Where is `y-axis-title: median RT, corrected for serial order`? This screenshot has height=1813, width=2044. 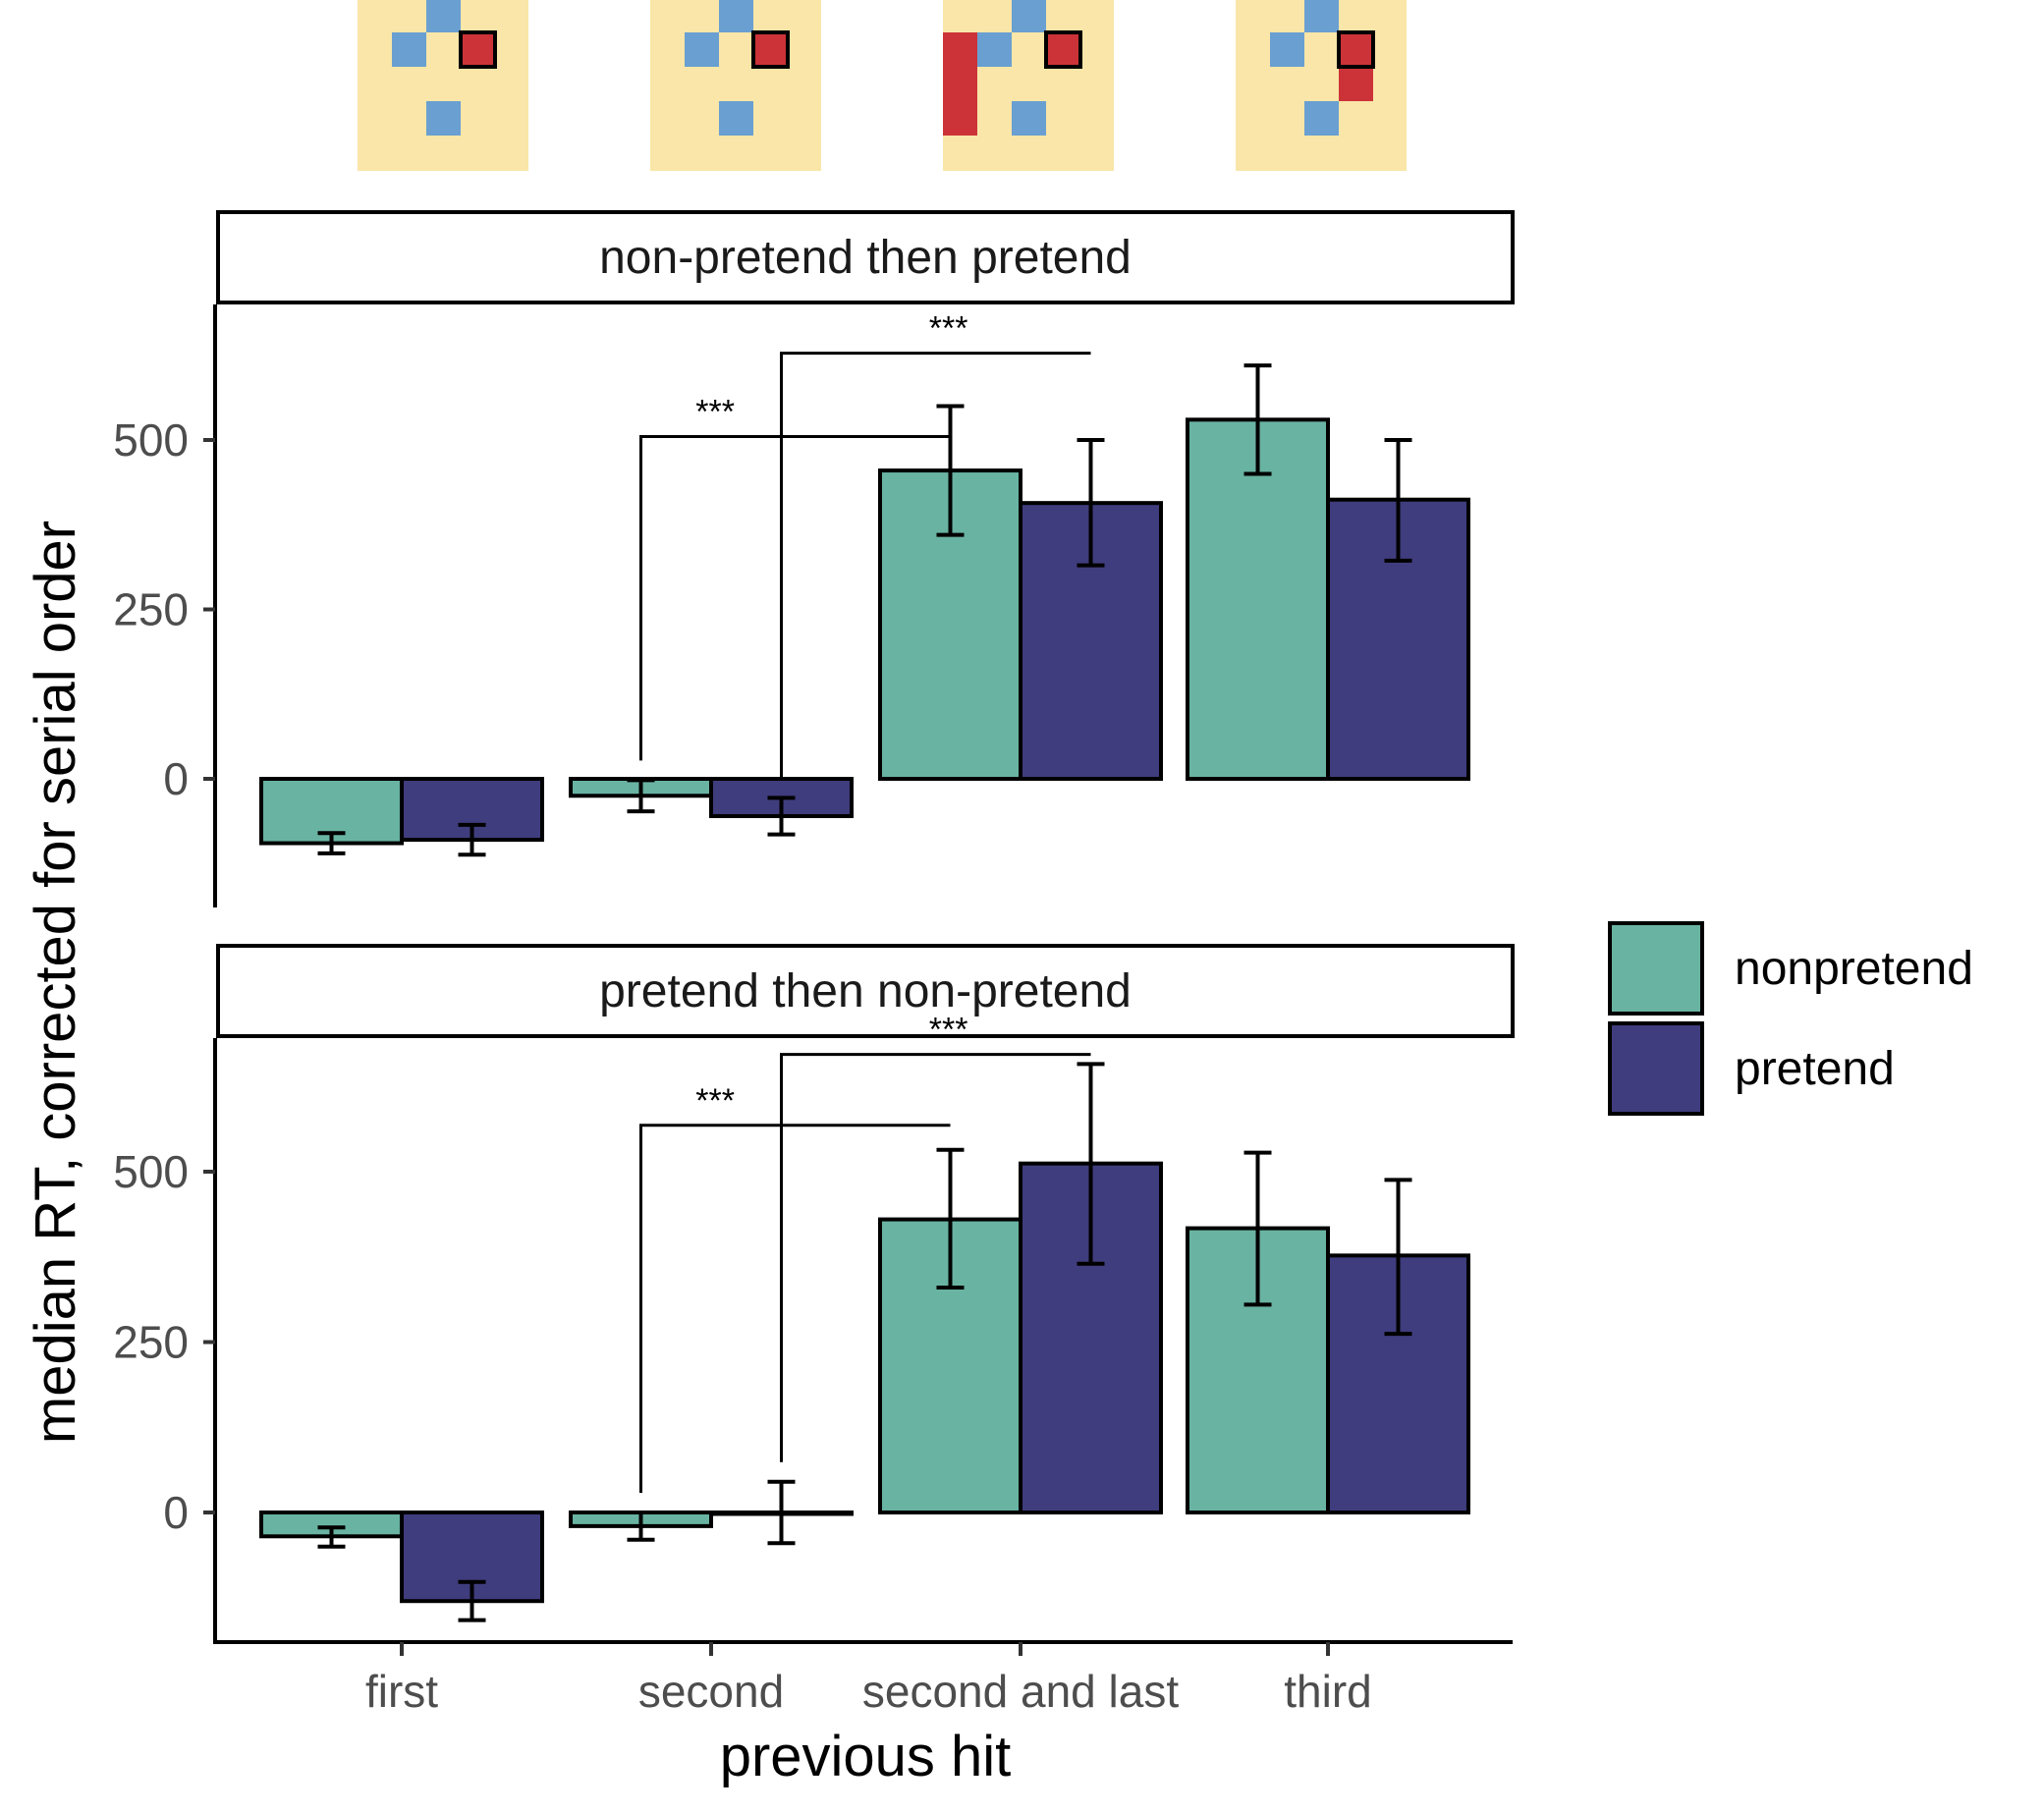
y-axis-title: median RT, corrected for serial order is located at coordinates (55, 982).